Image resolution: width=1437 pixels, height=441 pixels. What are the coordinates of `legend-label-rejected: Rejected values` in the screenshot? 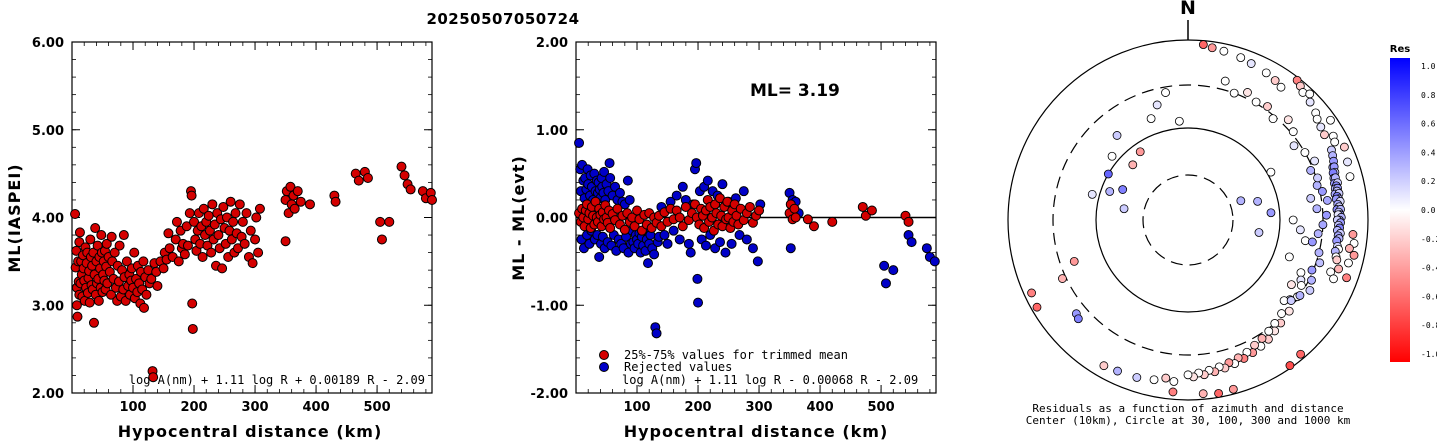 It's located at (678, 367).